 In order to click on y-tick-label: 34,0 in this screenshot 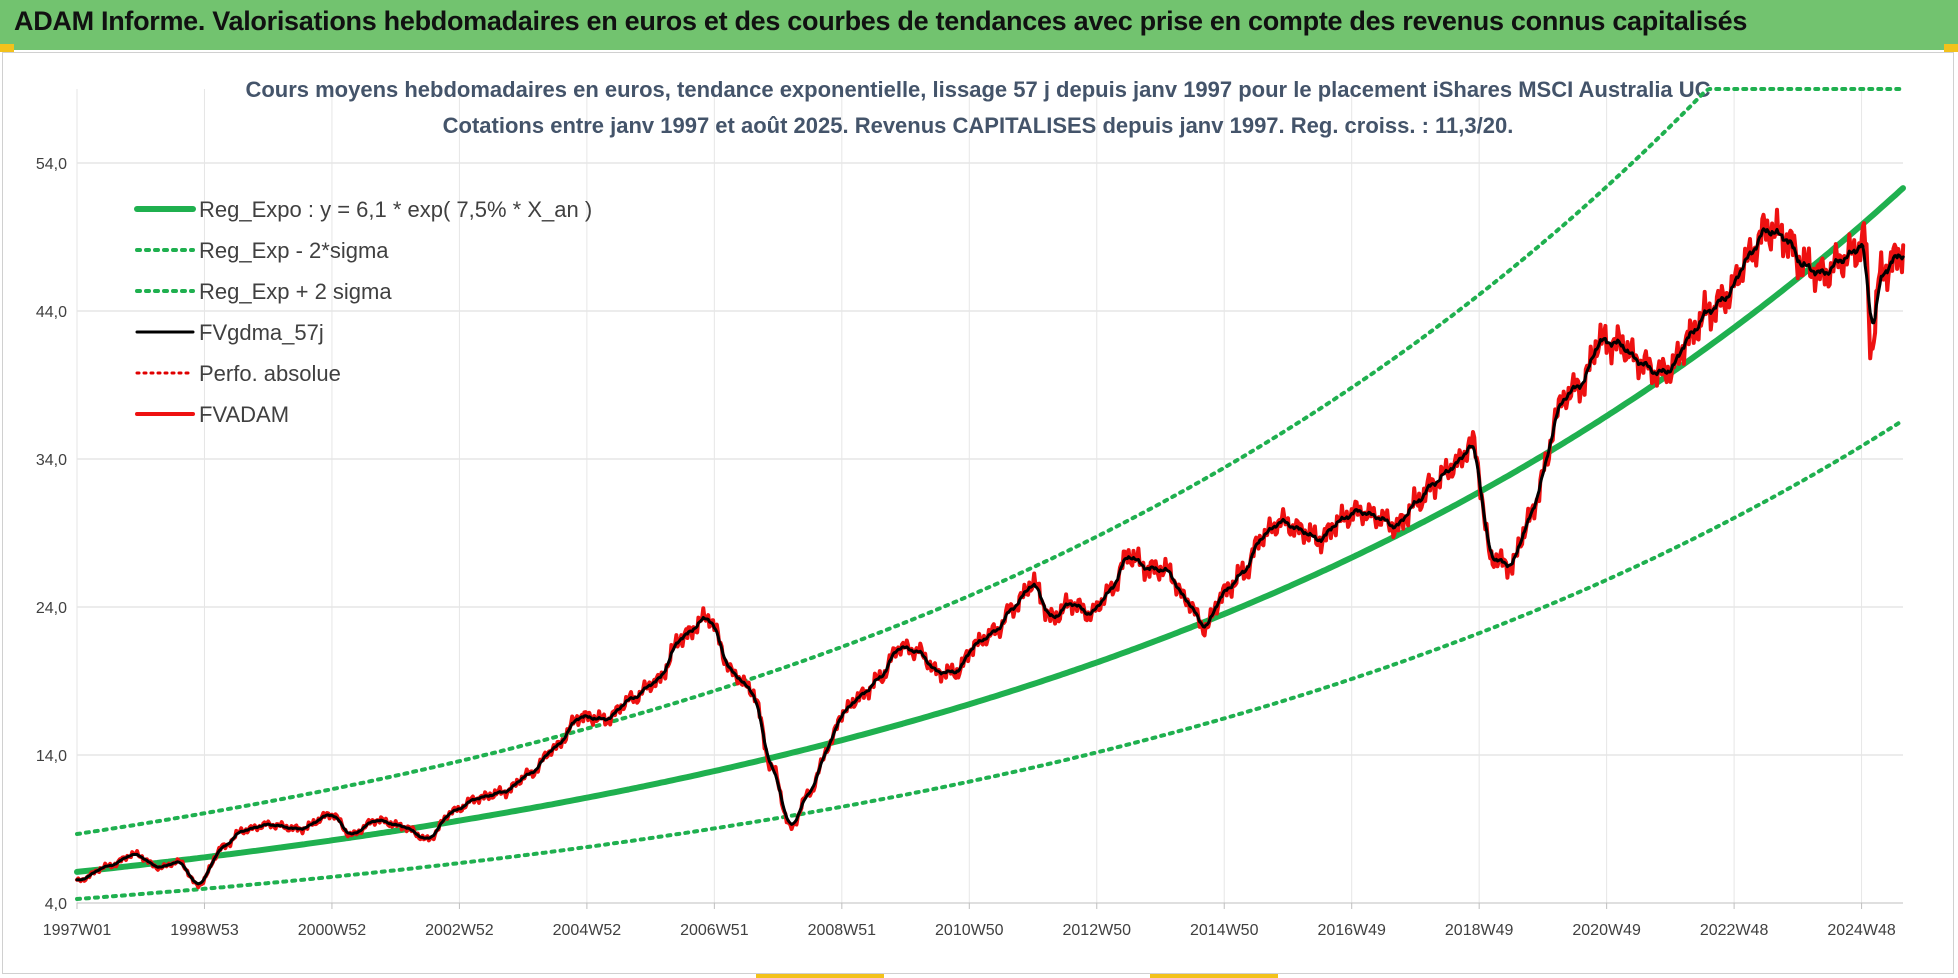, I will do `click(51, 460)`.